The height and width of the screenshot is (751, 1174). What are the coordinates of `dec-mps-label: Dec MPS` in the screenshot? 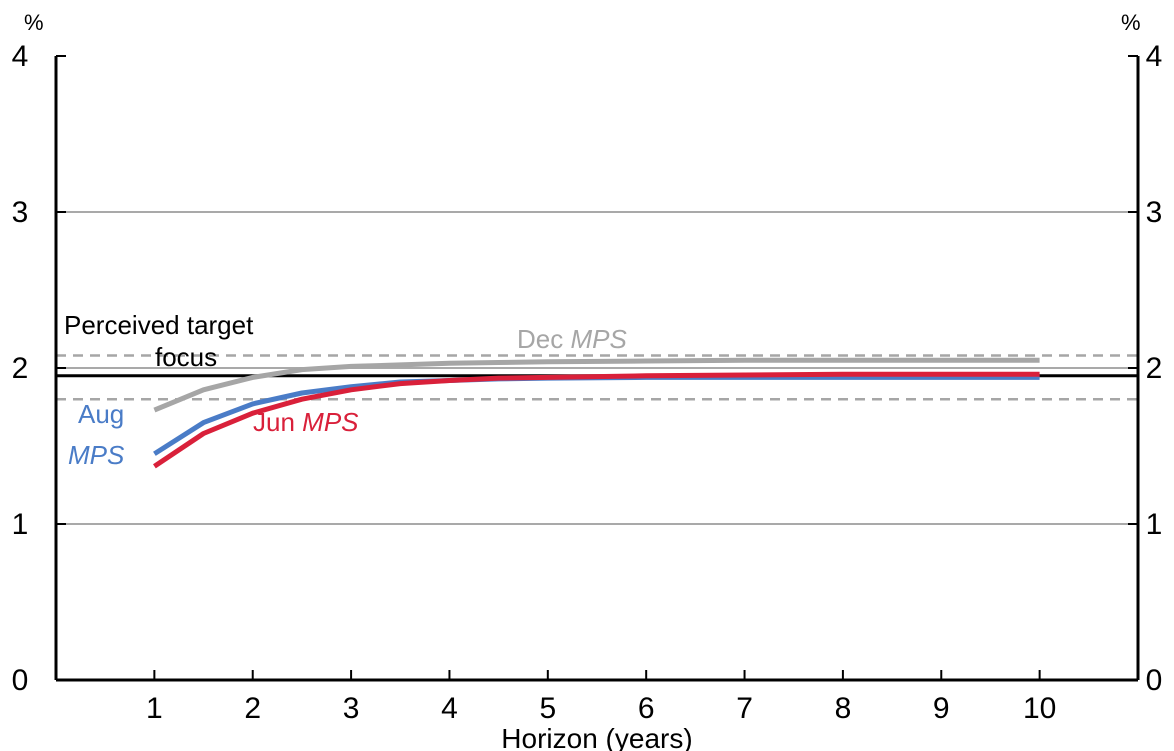 It's located at (572, 339).